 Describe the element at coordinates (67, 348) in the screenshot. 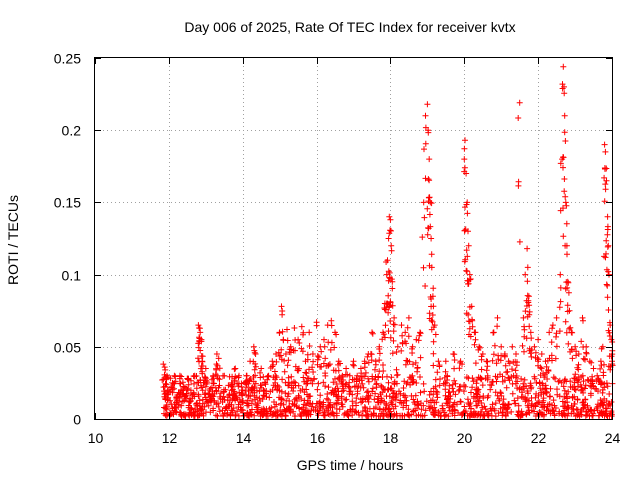

I see `y-tick-label: 0.05` at that location.